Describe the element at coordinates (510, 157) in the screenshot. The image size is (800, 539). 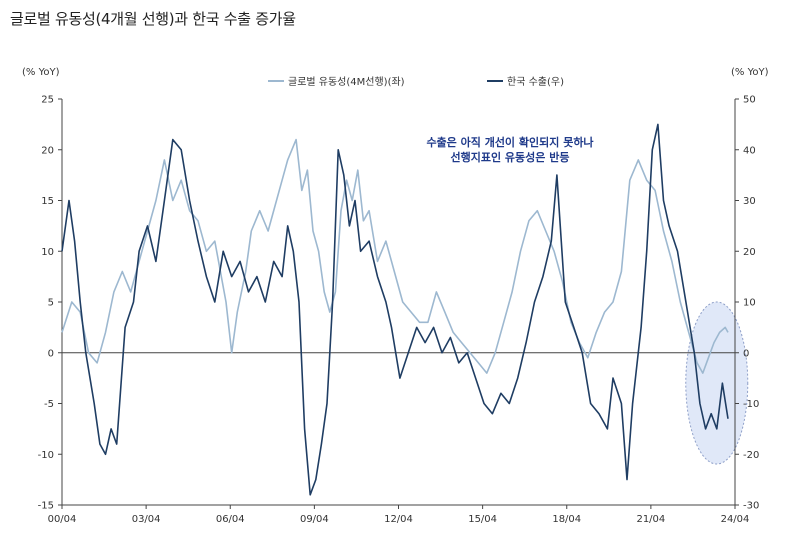
I see `annotation-line: 선행지표인 유동성은 반등` at that location.